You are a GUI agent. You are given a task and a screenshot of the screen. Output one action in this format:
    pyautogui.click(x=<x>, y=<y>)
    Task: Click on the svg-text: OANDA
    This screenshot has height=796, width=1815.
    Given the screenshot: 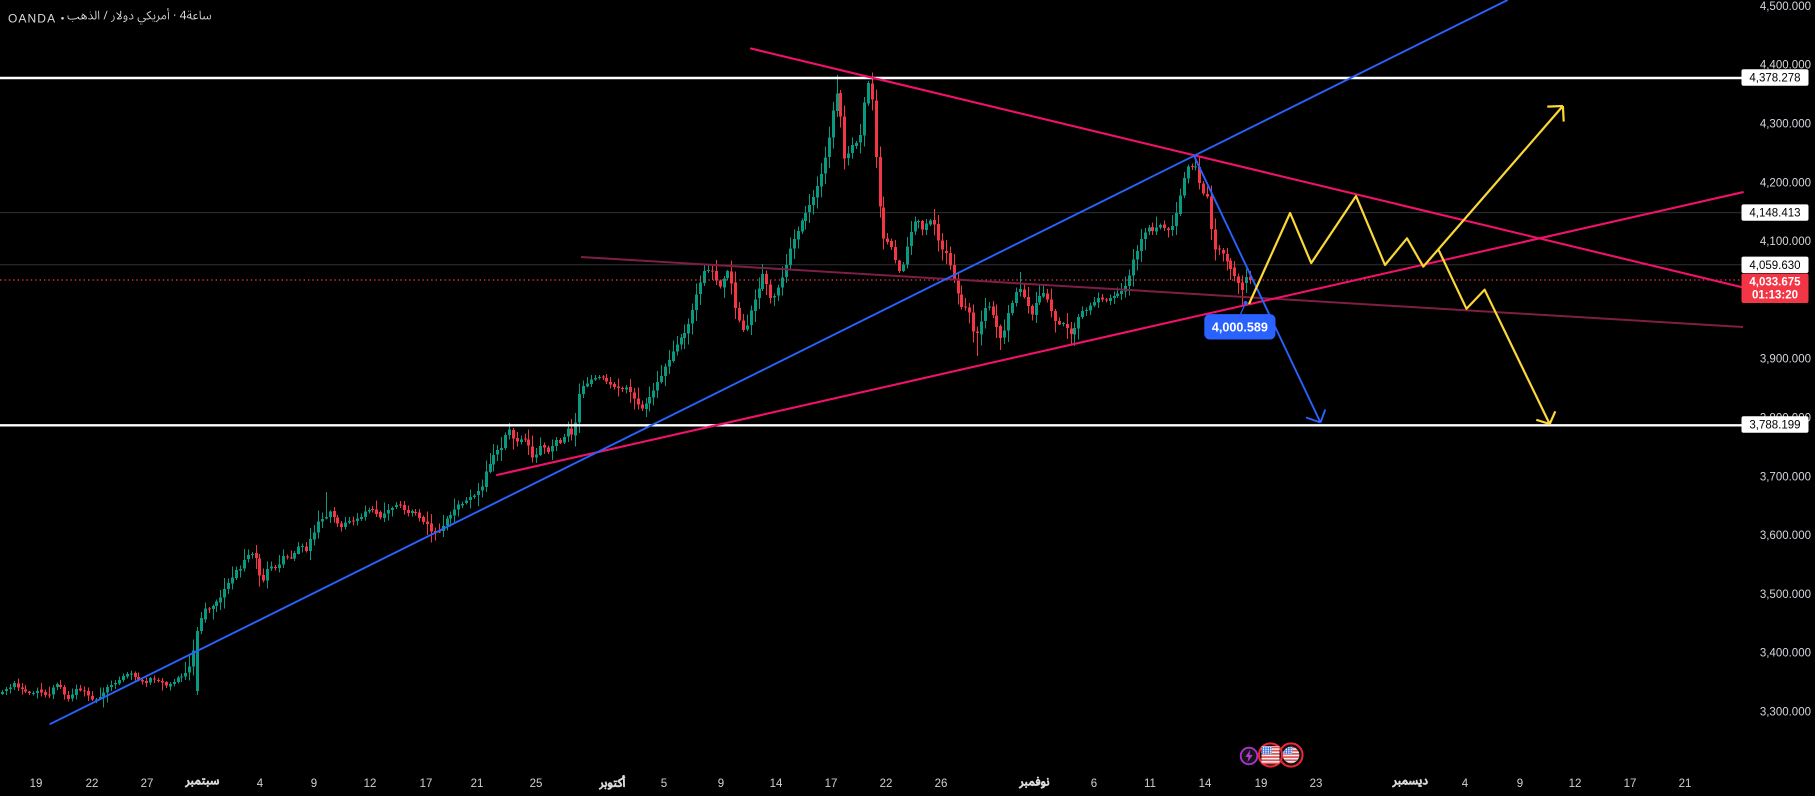 What is the action you would take?
    pyautogui.click(x=32, y=18)
    